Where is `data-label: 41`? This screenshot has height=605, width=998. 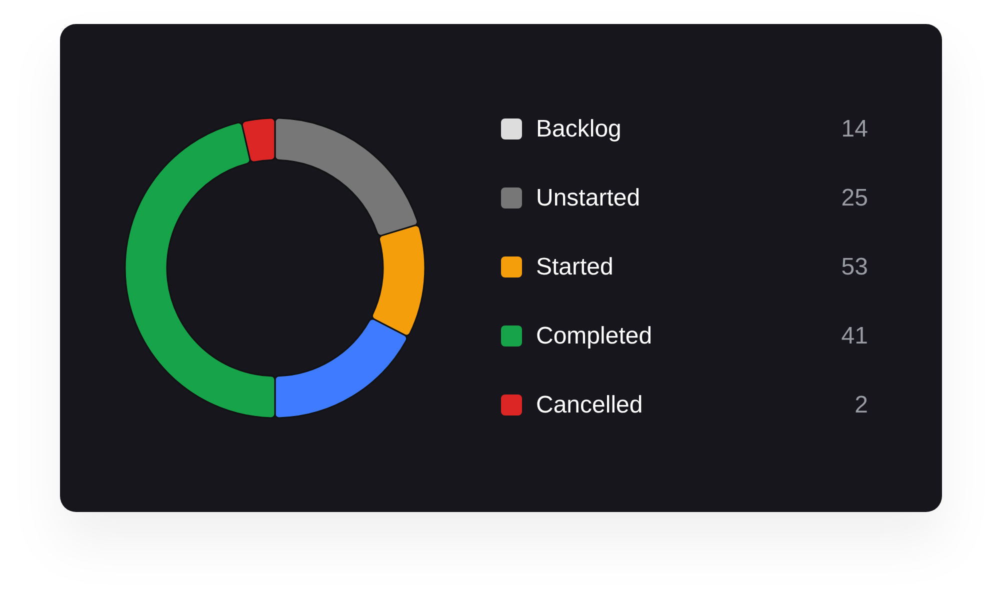 data-label: 41 is located at coordinates (854, 336).